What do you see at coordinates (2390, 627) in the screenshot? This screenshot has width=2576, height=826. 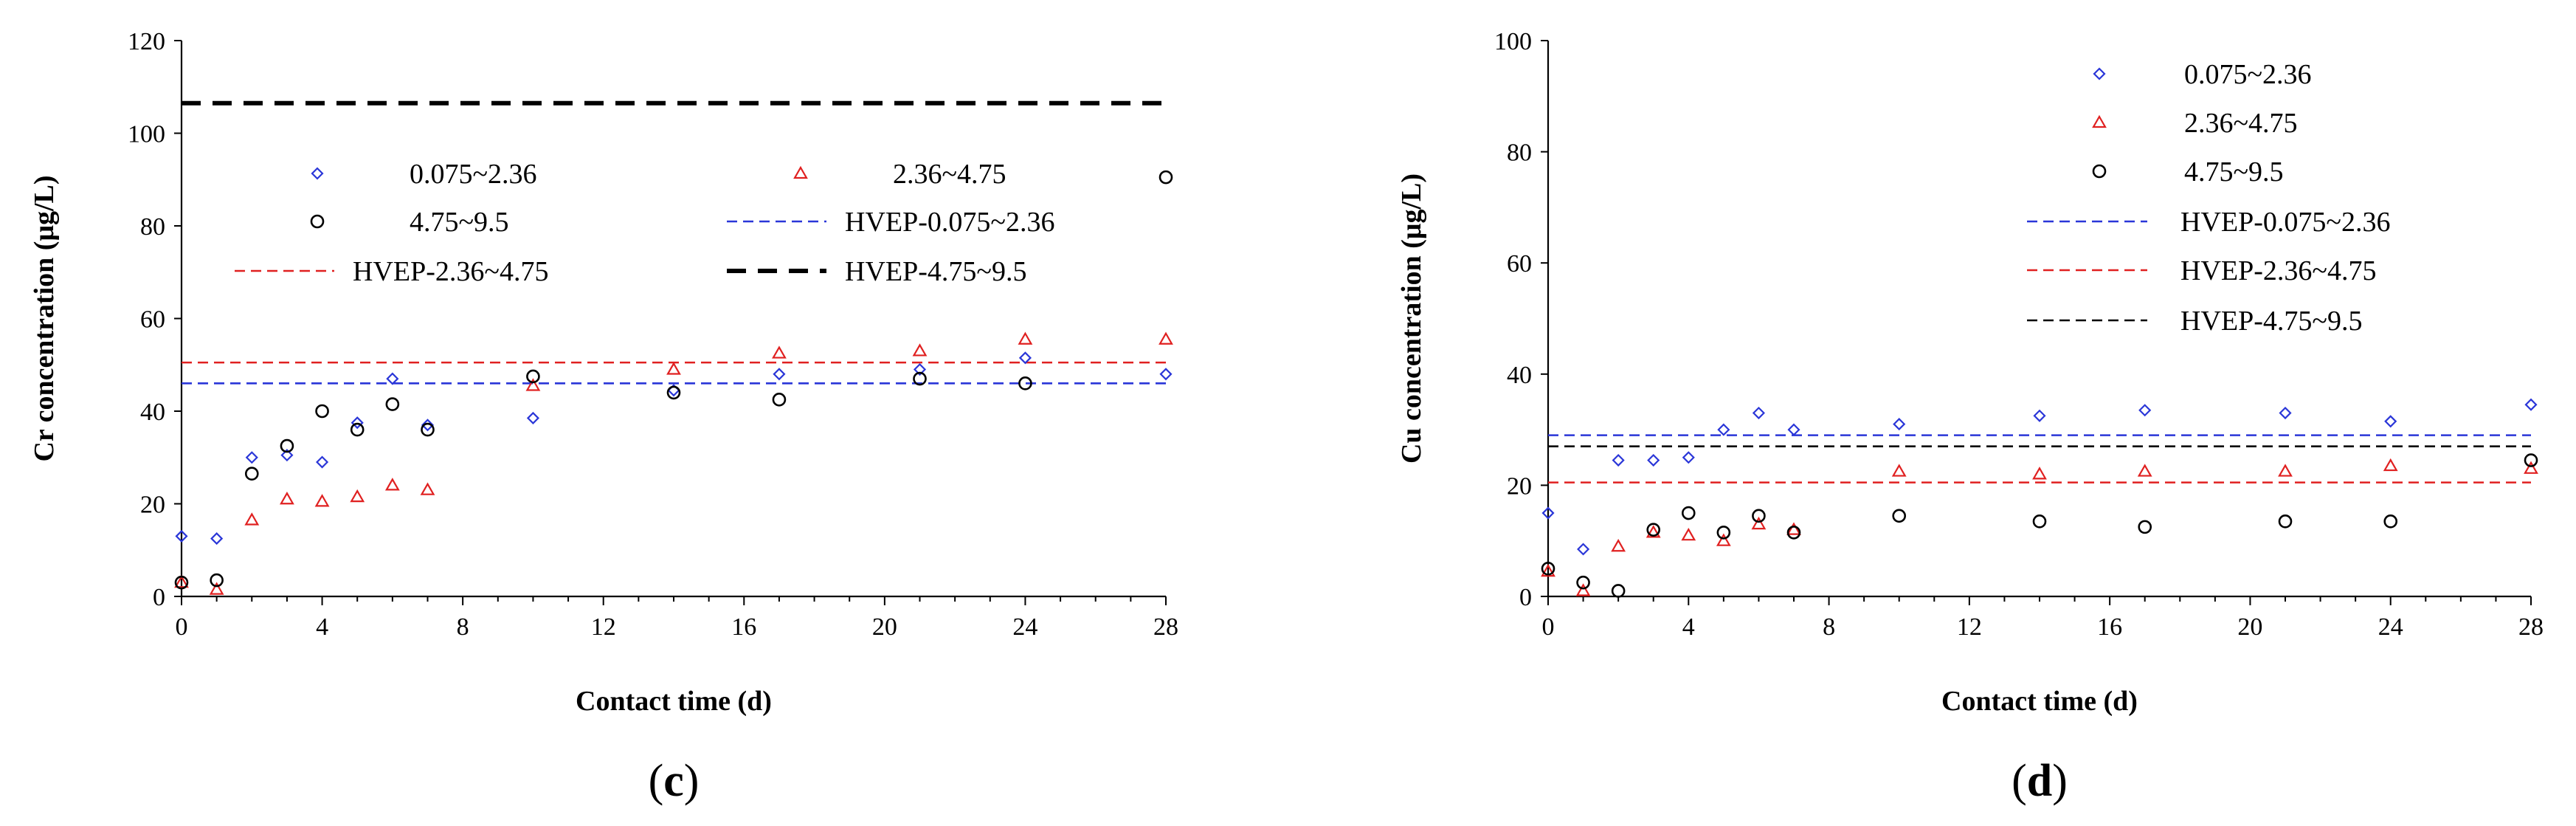 I see `x-tick-label: 24` at bounding box center [2390, 627].